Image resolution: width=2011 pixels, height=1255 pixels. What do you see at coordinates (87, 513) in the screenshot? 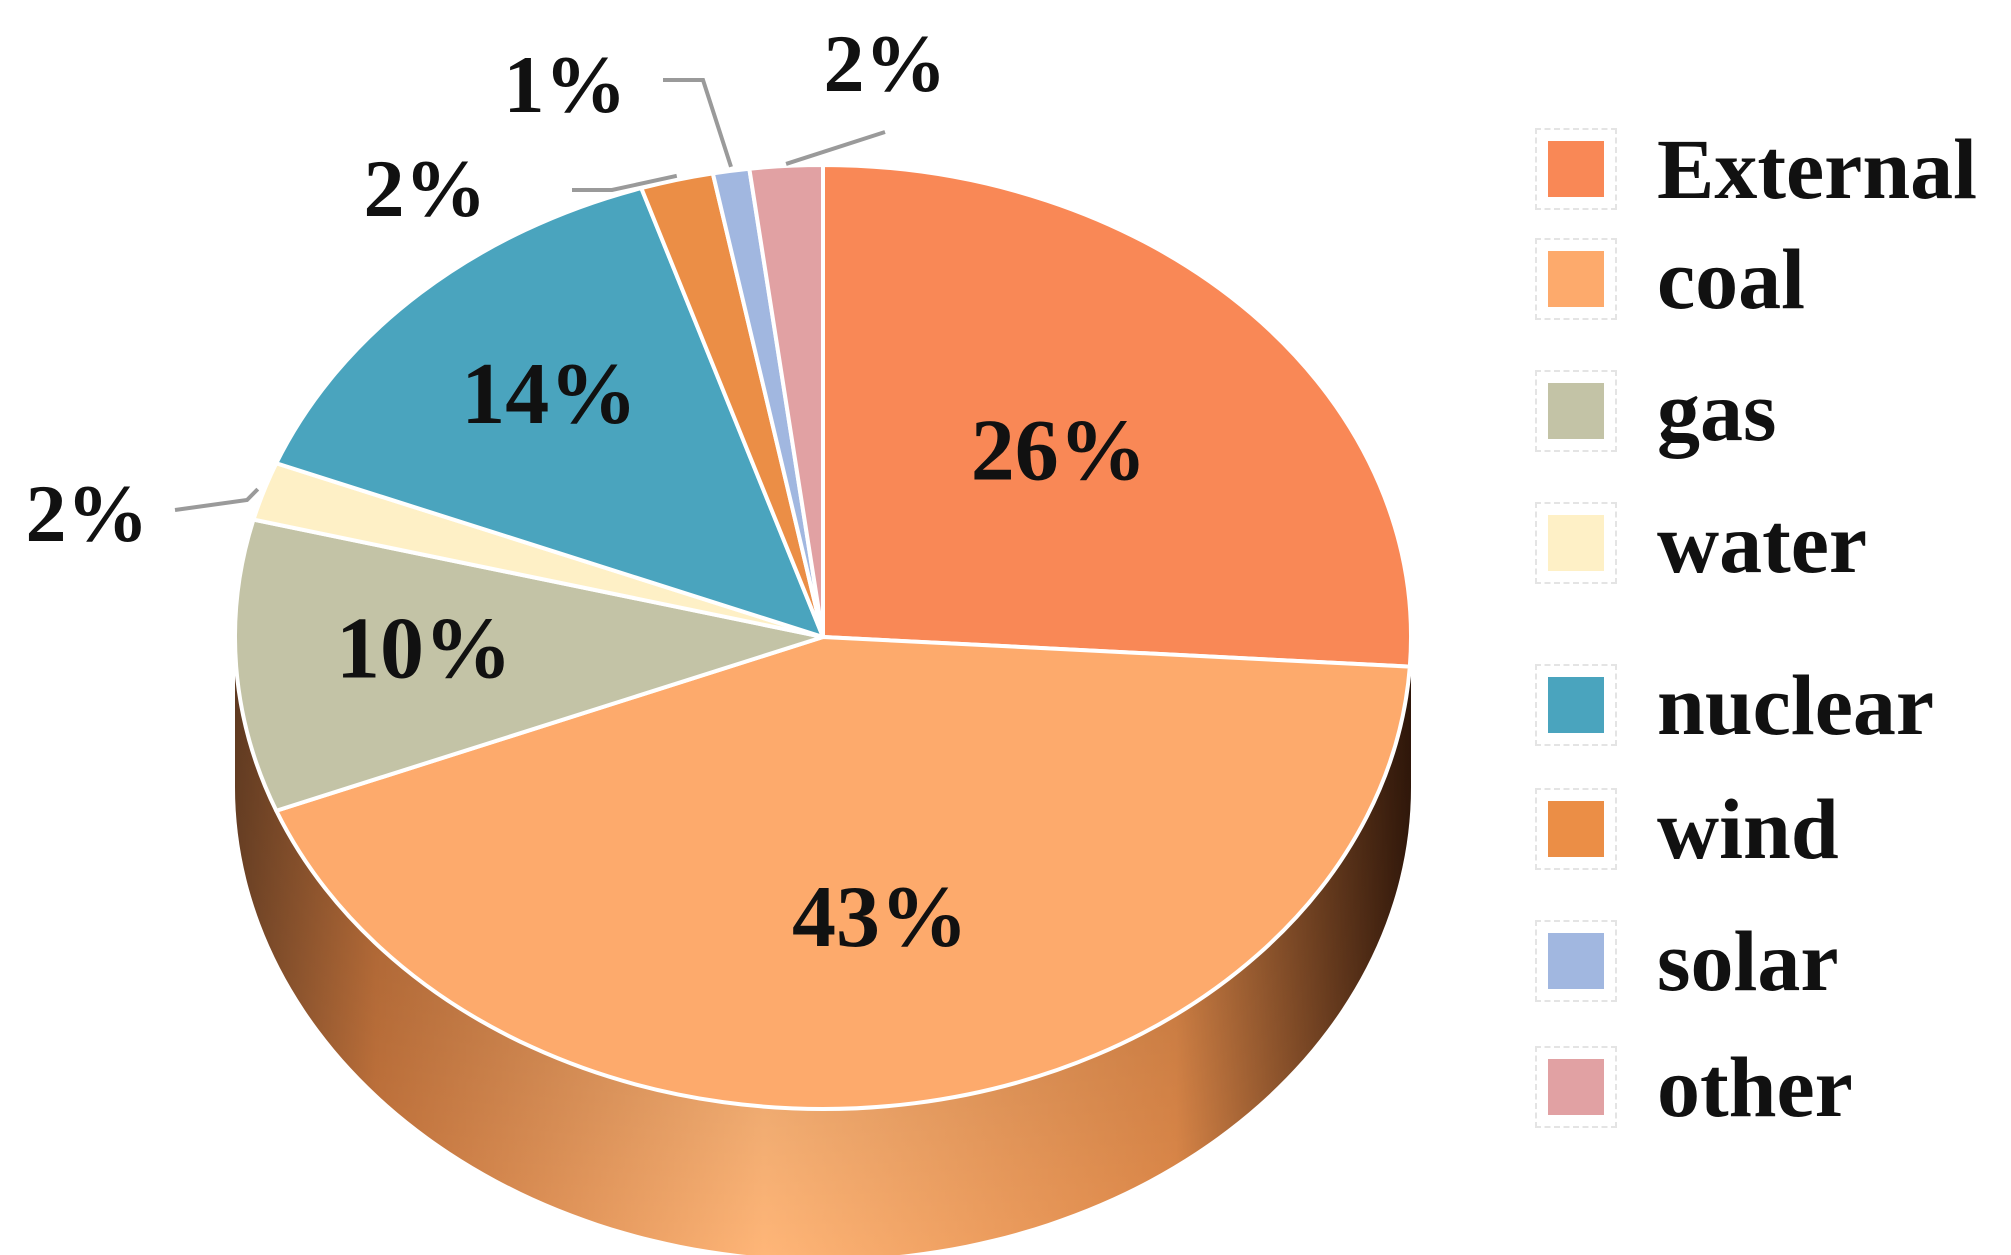
I see `data-label-water: 2%` at bounding box center [87, 513].